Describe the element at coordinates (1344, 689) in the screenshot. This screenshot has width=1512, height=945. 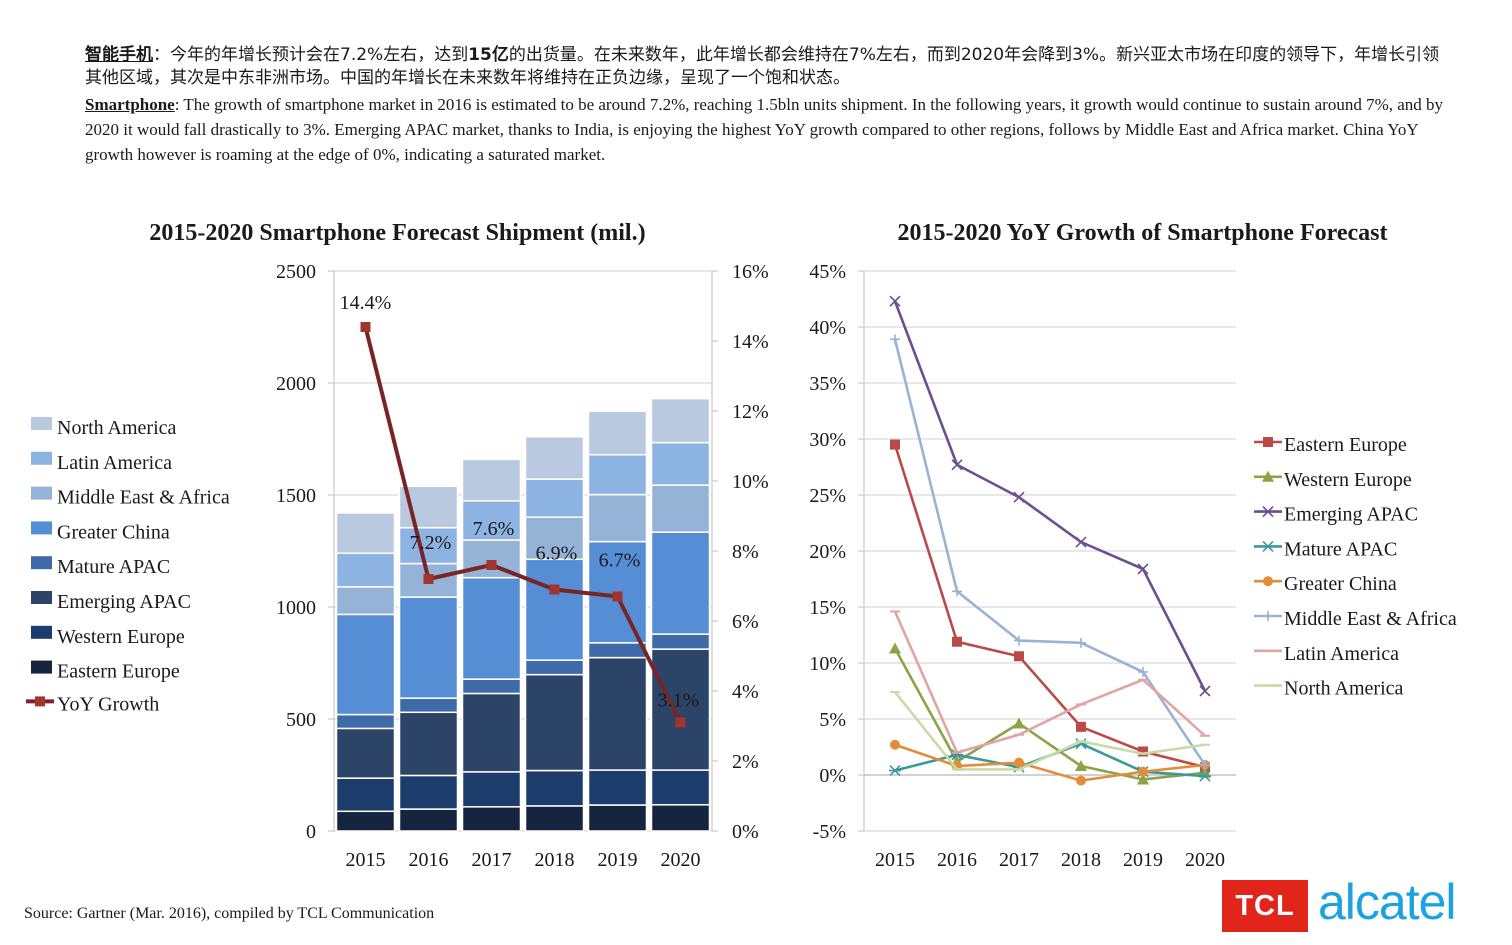
I see `legend-label: North America` at that location.